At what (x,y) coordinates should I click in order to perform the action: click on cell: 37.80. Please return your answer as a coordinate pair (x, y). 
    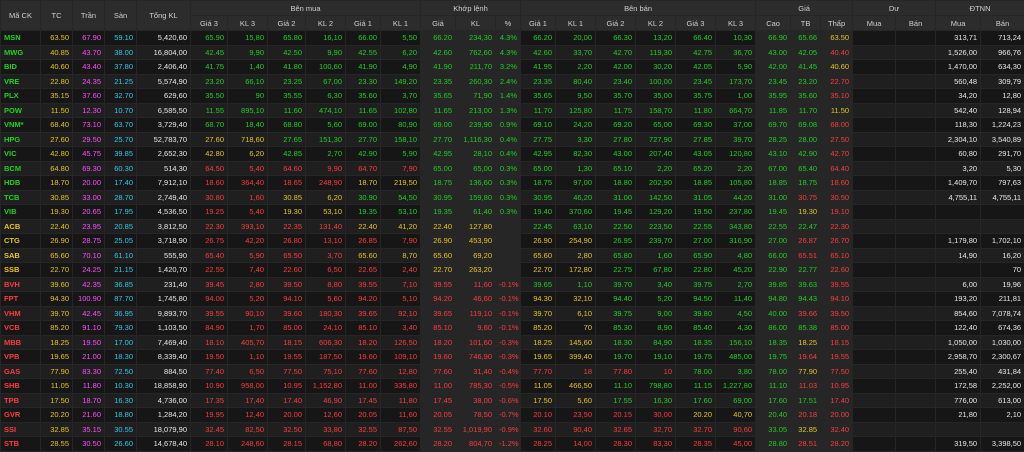
    Looking at the image, I should click on (120, 67).